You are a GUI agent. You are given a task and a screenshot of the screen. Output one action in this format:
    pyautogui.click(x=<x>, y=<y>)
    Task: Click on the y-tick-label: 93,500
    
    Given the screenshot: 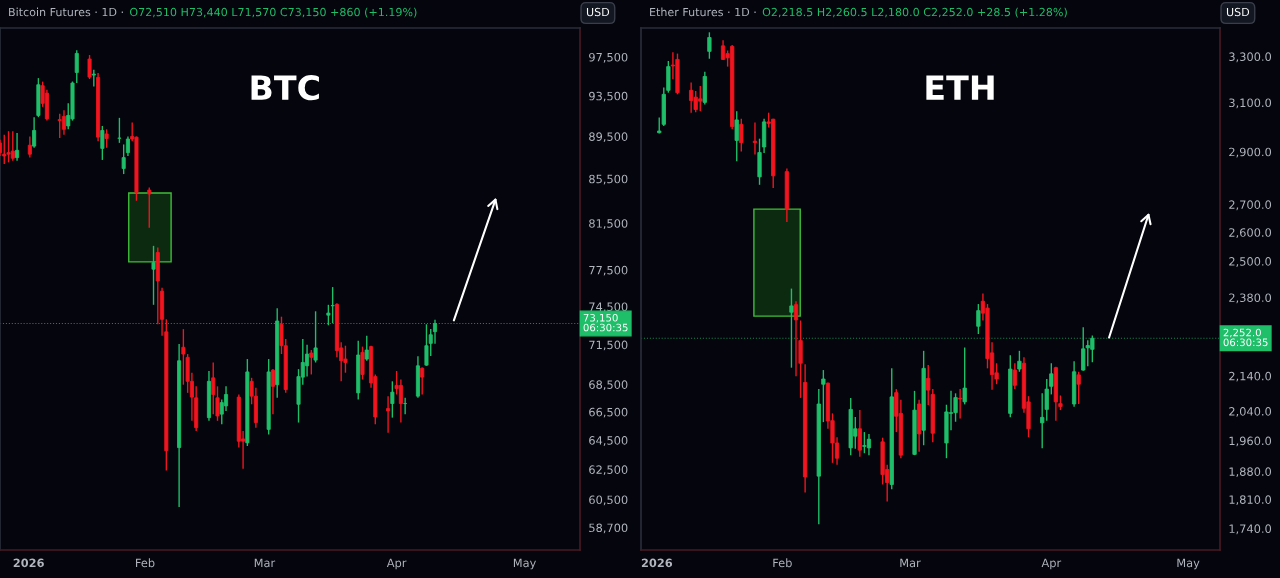 What is the action you would take?
    pyautogui.click(x=608, y=96)
    